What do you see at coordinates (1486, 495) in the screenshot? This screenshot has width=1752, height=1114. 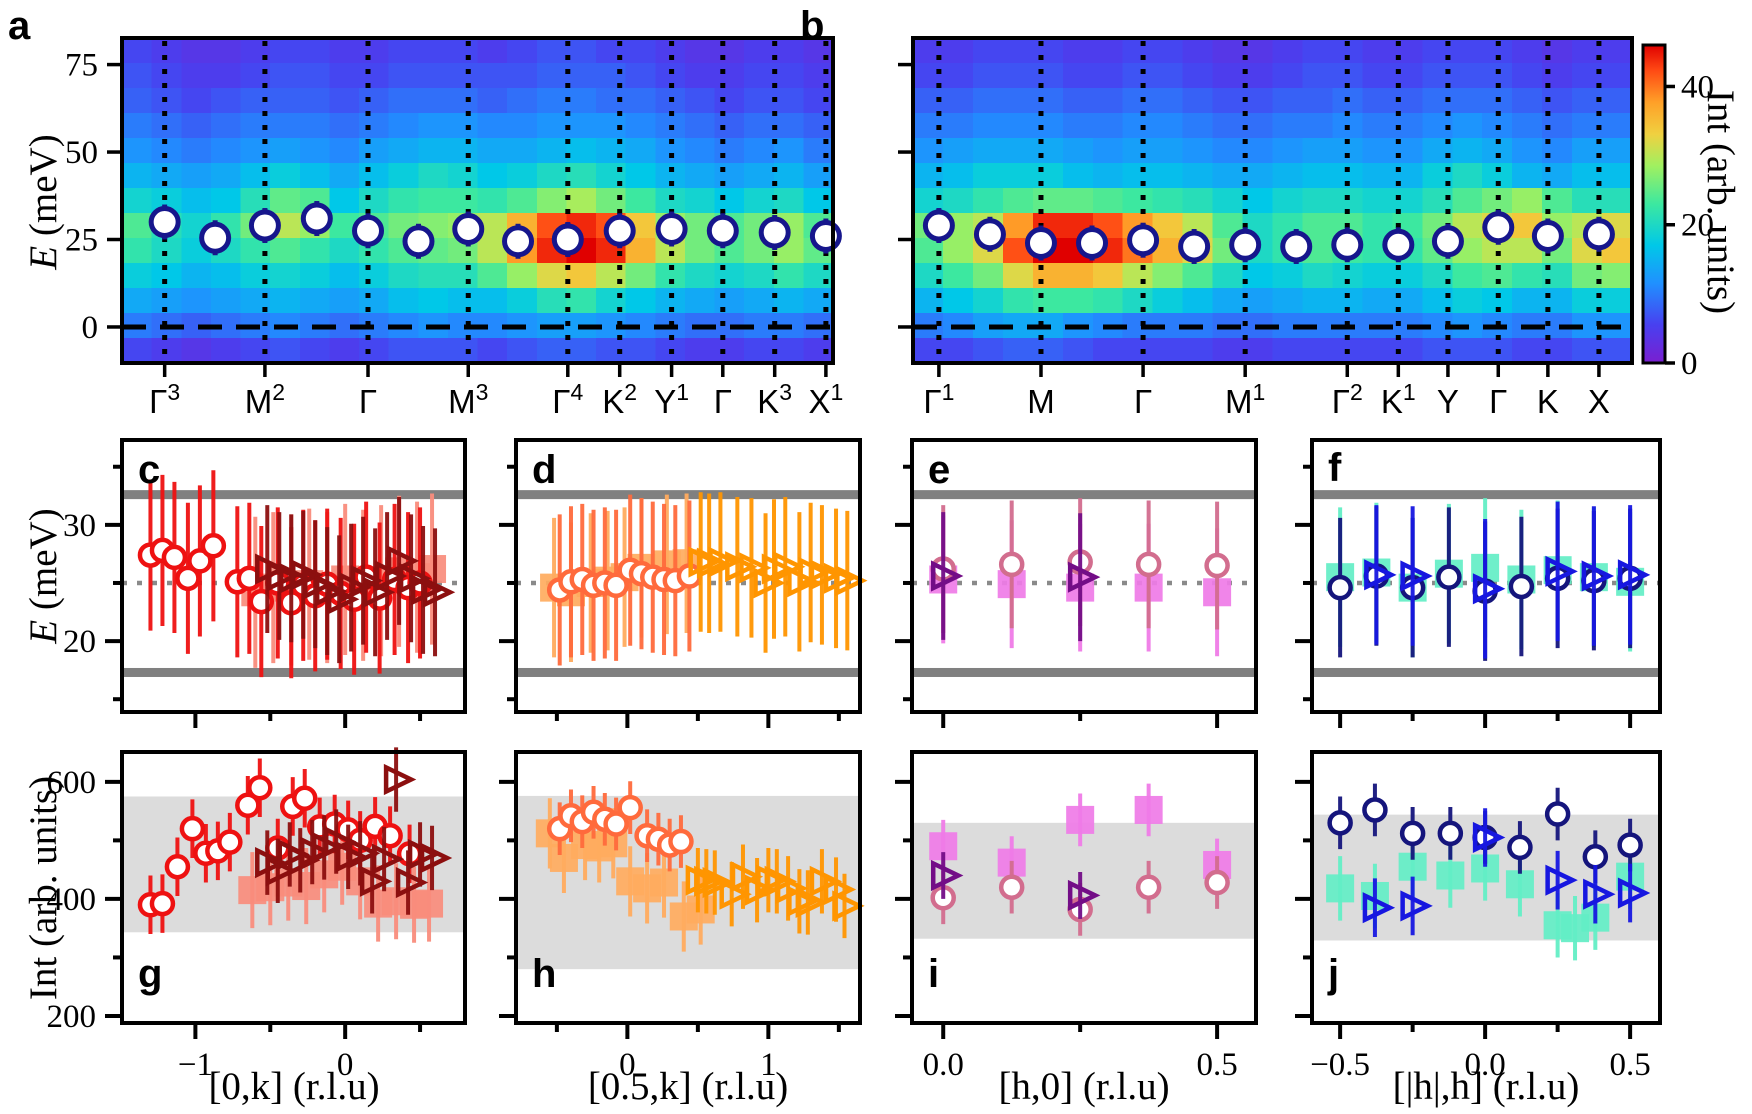 I see `reference-bar` at bounding box center [1486, 495].